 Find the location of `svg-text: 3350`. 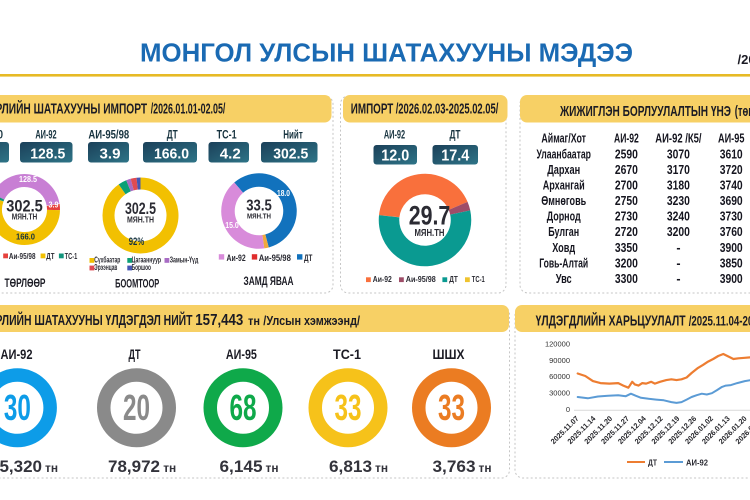

svg-text: 3350 is located at coordinates (626, 248).